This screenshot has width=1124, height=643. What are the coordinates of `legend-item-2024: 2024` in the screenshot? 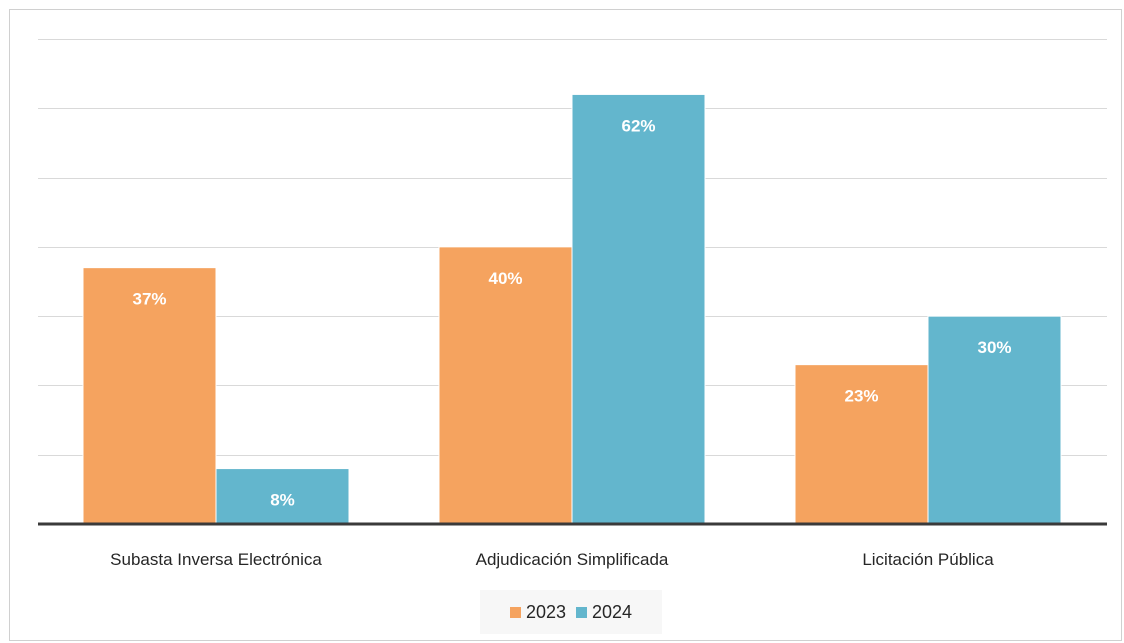 It's located at (604, 612).